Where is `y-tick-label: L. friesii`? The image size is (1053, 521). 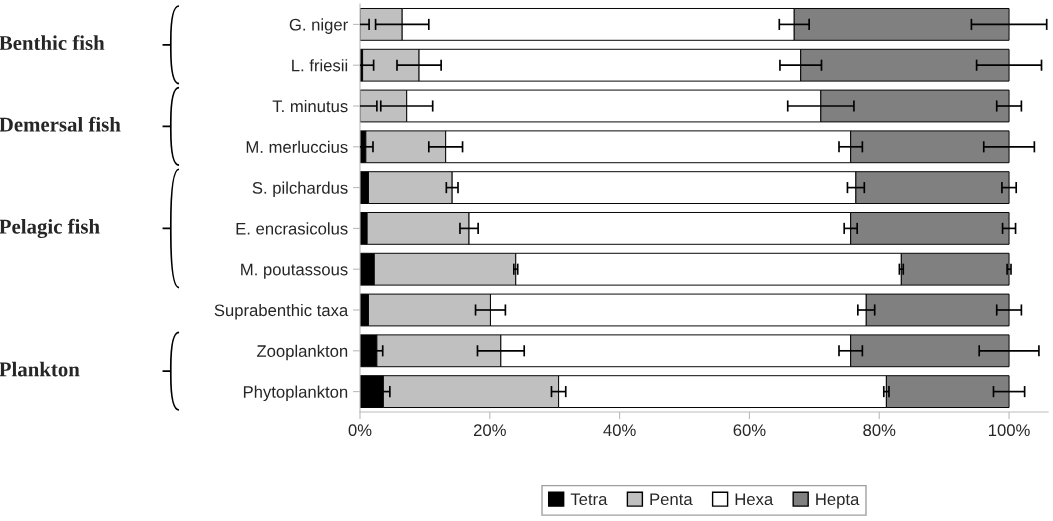
y-tick-label: L. friesii is located at coordinates (320, 65).